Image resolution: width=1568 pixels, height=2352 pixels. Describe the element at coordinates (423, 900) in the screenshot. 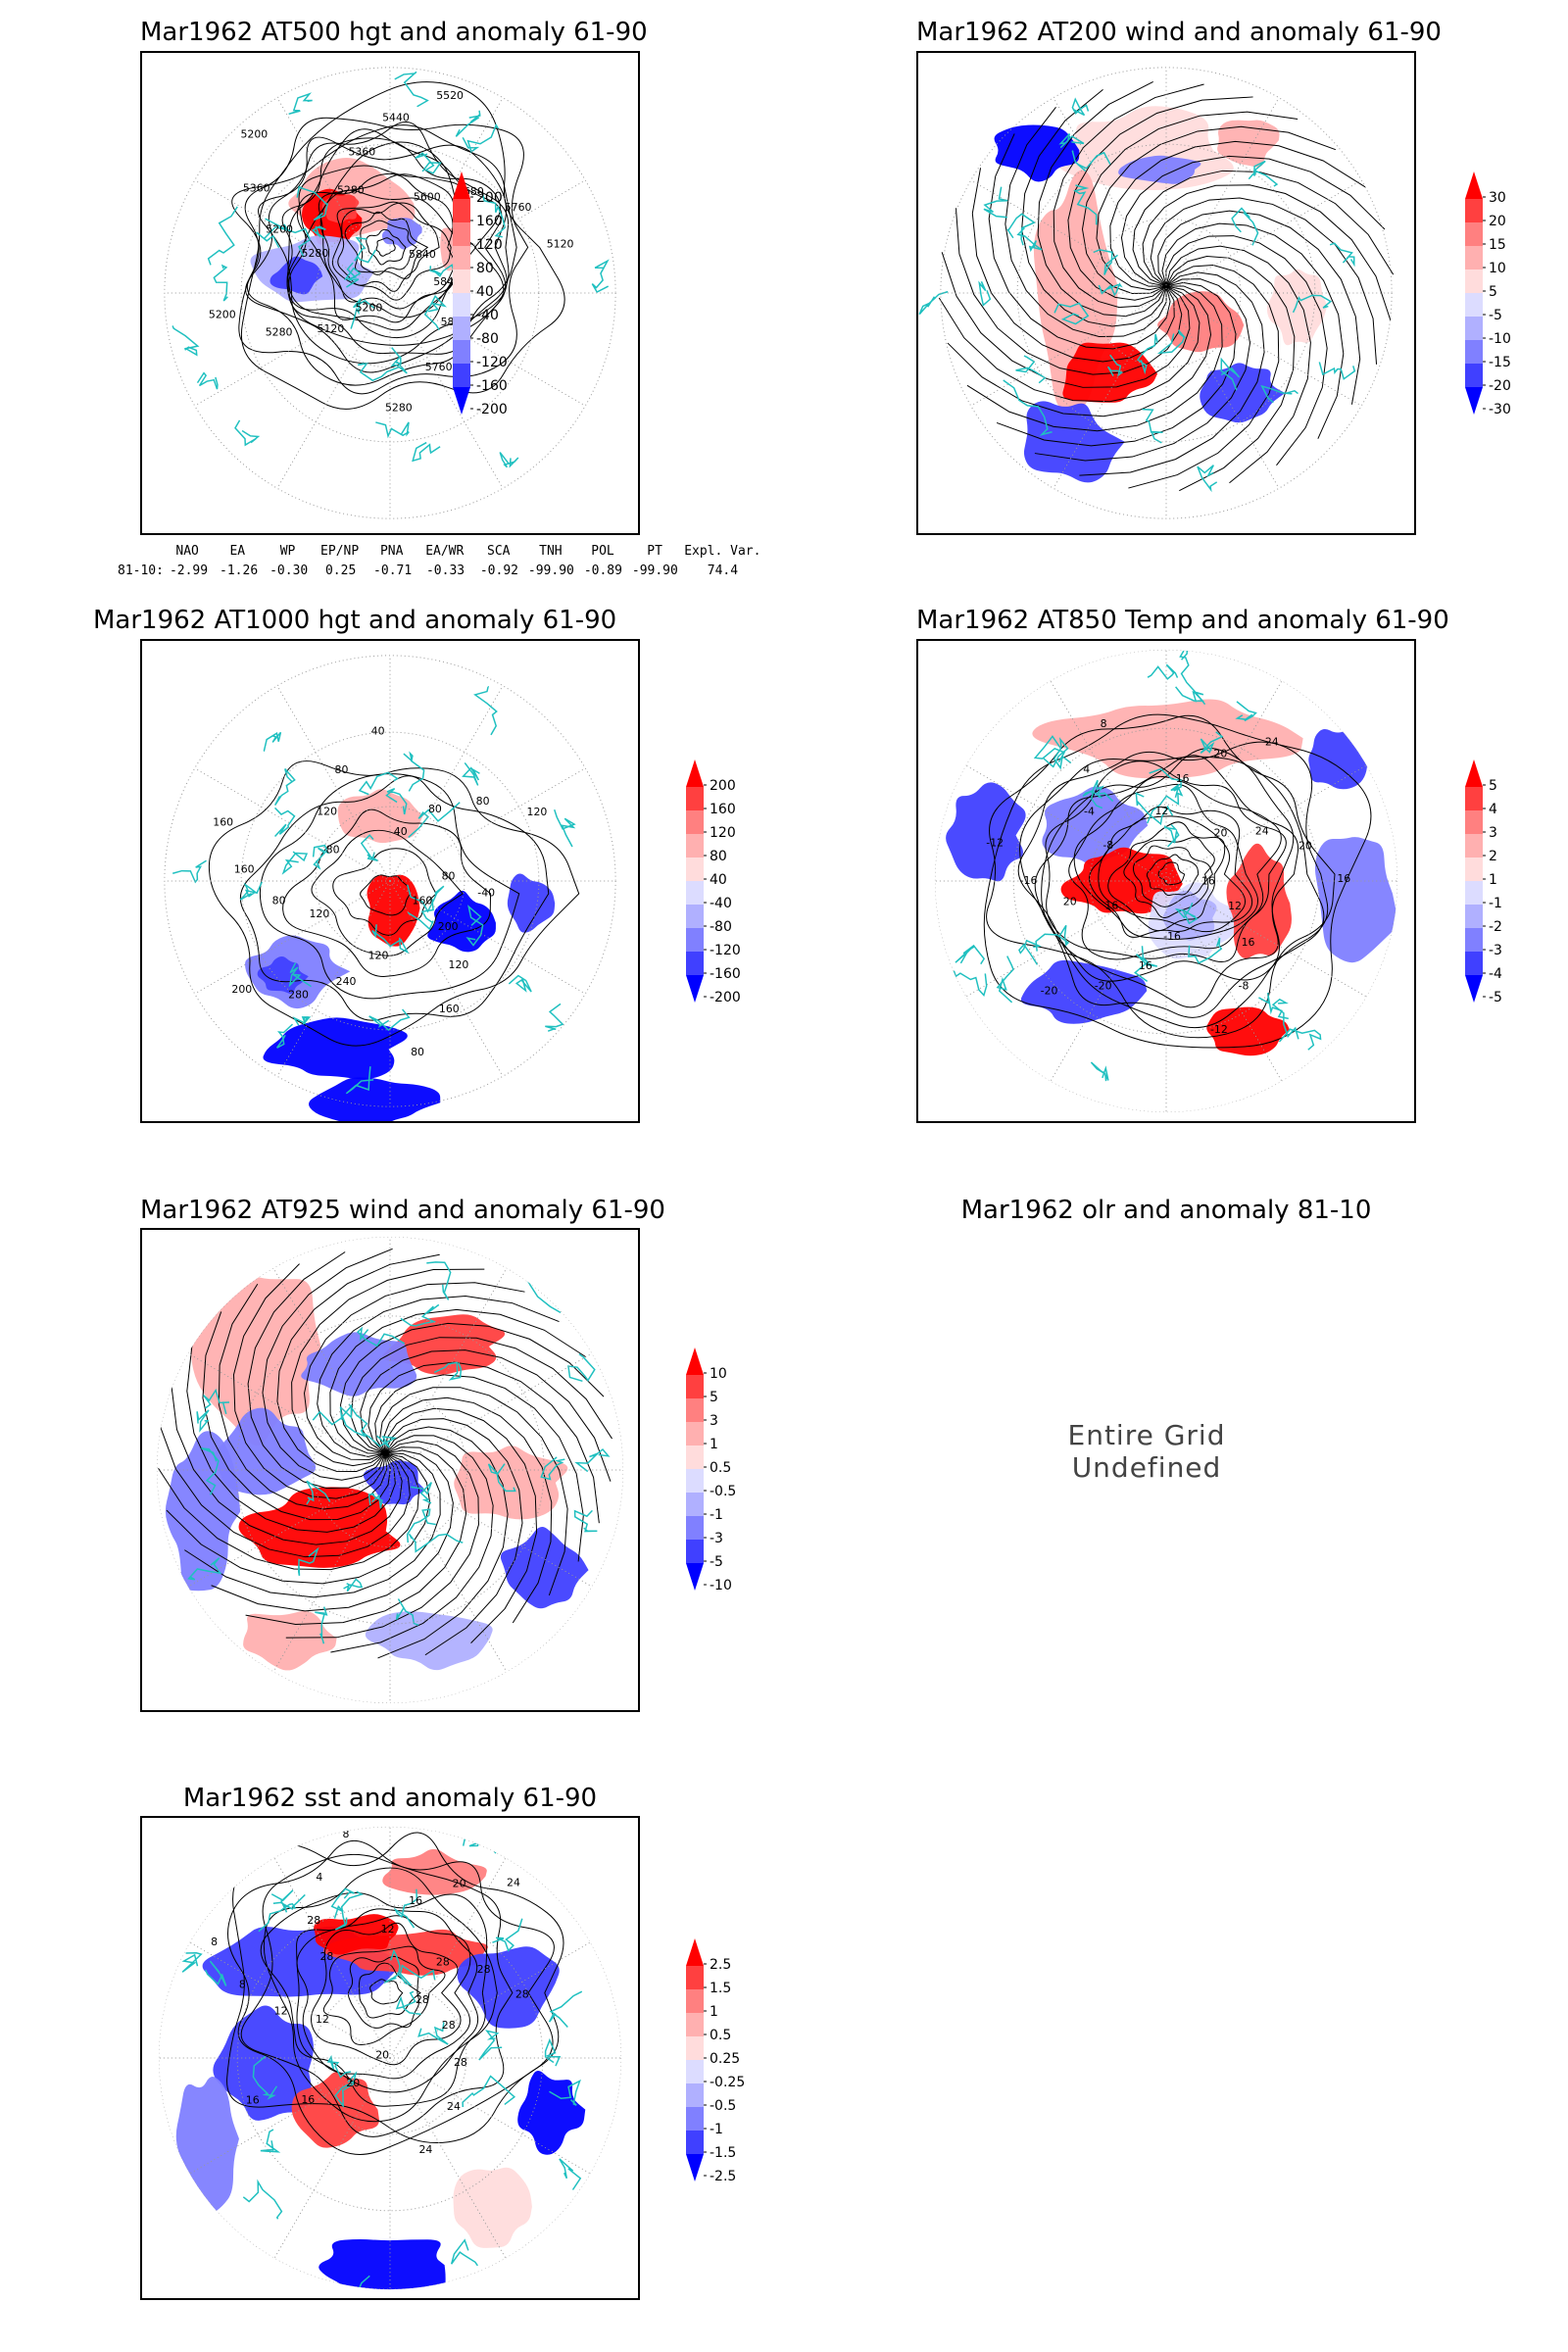

I see `contour-label: 160` at that location.